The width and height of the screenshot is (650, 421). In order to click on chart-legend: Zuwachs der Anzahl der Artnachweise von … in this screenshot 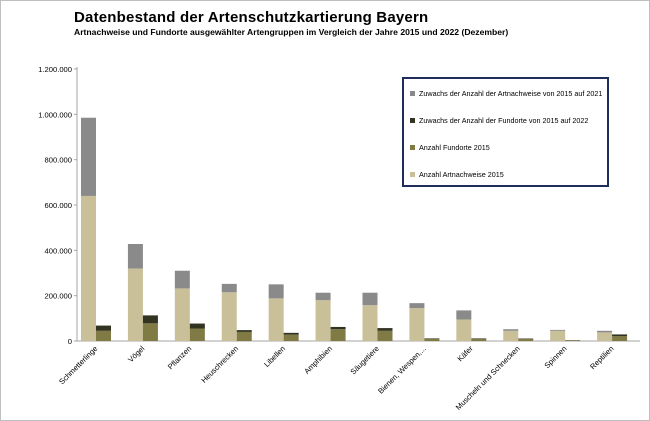, I will do `click(505, 132)`.